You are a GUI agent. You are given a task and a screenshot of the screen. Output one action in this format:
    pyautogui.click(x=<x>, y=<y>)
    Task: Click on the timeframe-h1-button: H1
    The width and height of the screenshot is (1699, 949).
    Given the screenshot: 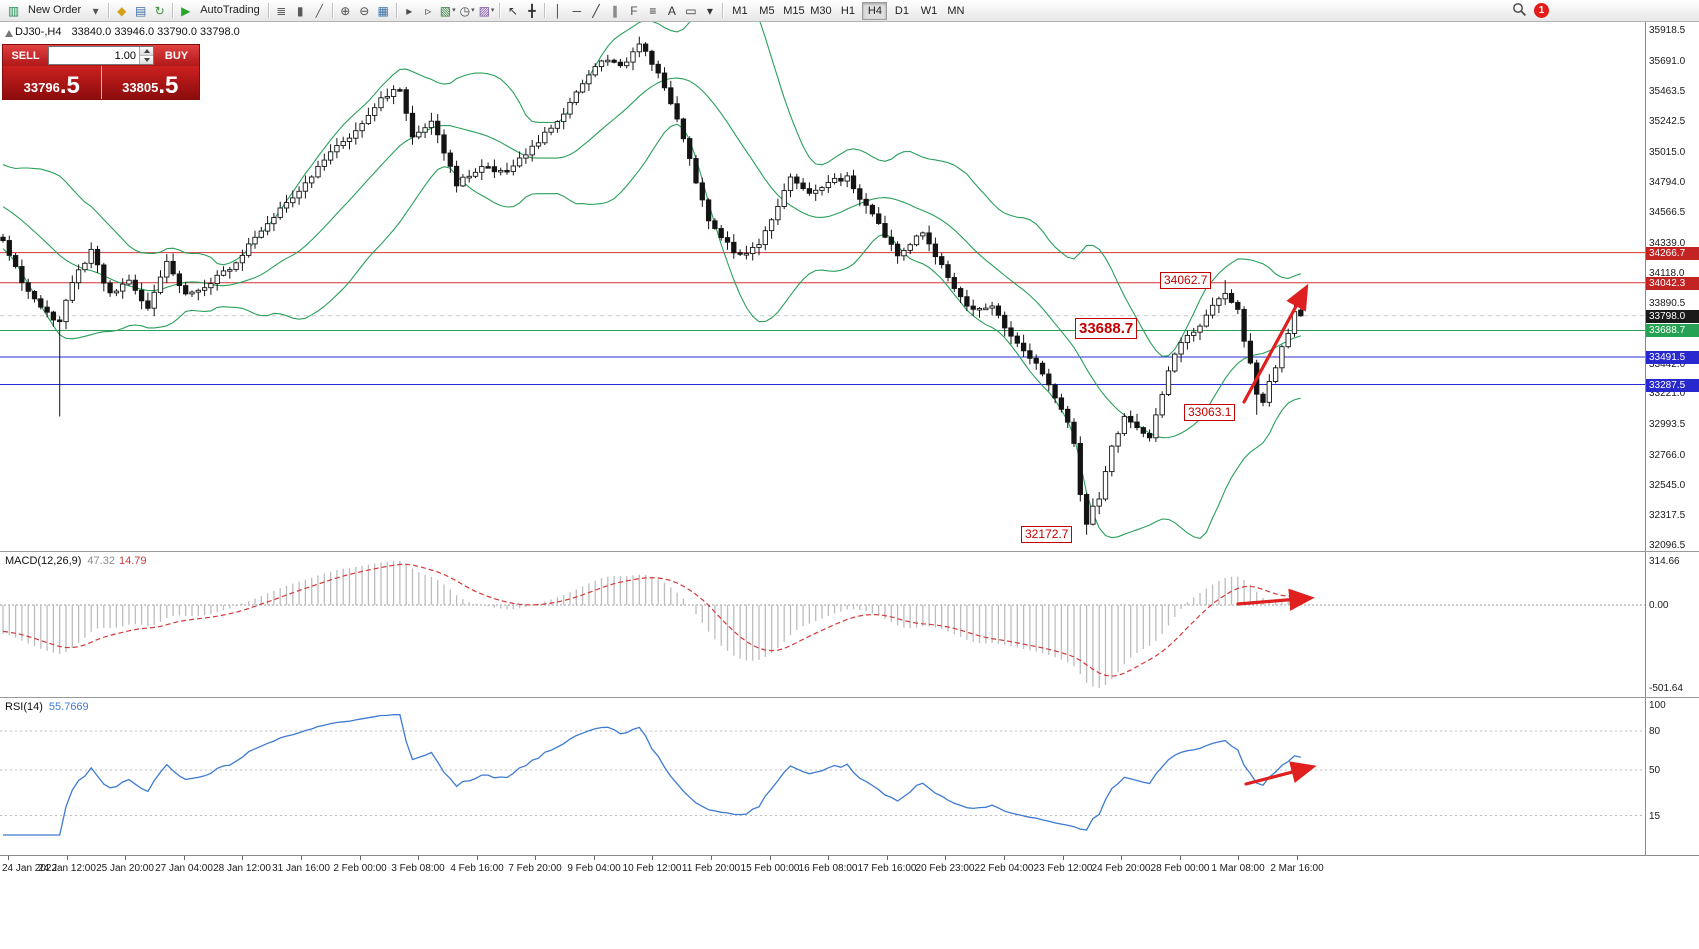 What is the action you would take?
    pyautogui.click(x=847, y=10)
    